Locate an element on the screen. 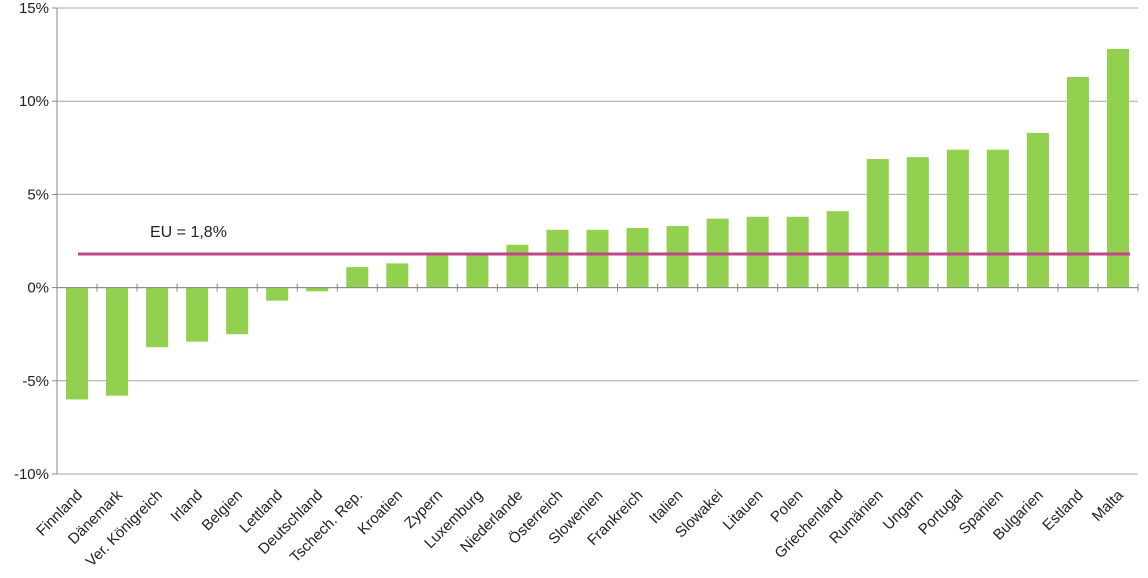 This screenshot has width=1148, height=578. y-tick-label: 15% is located at coordinates (34, 8).